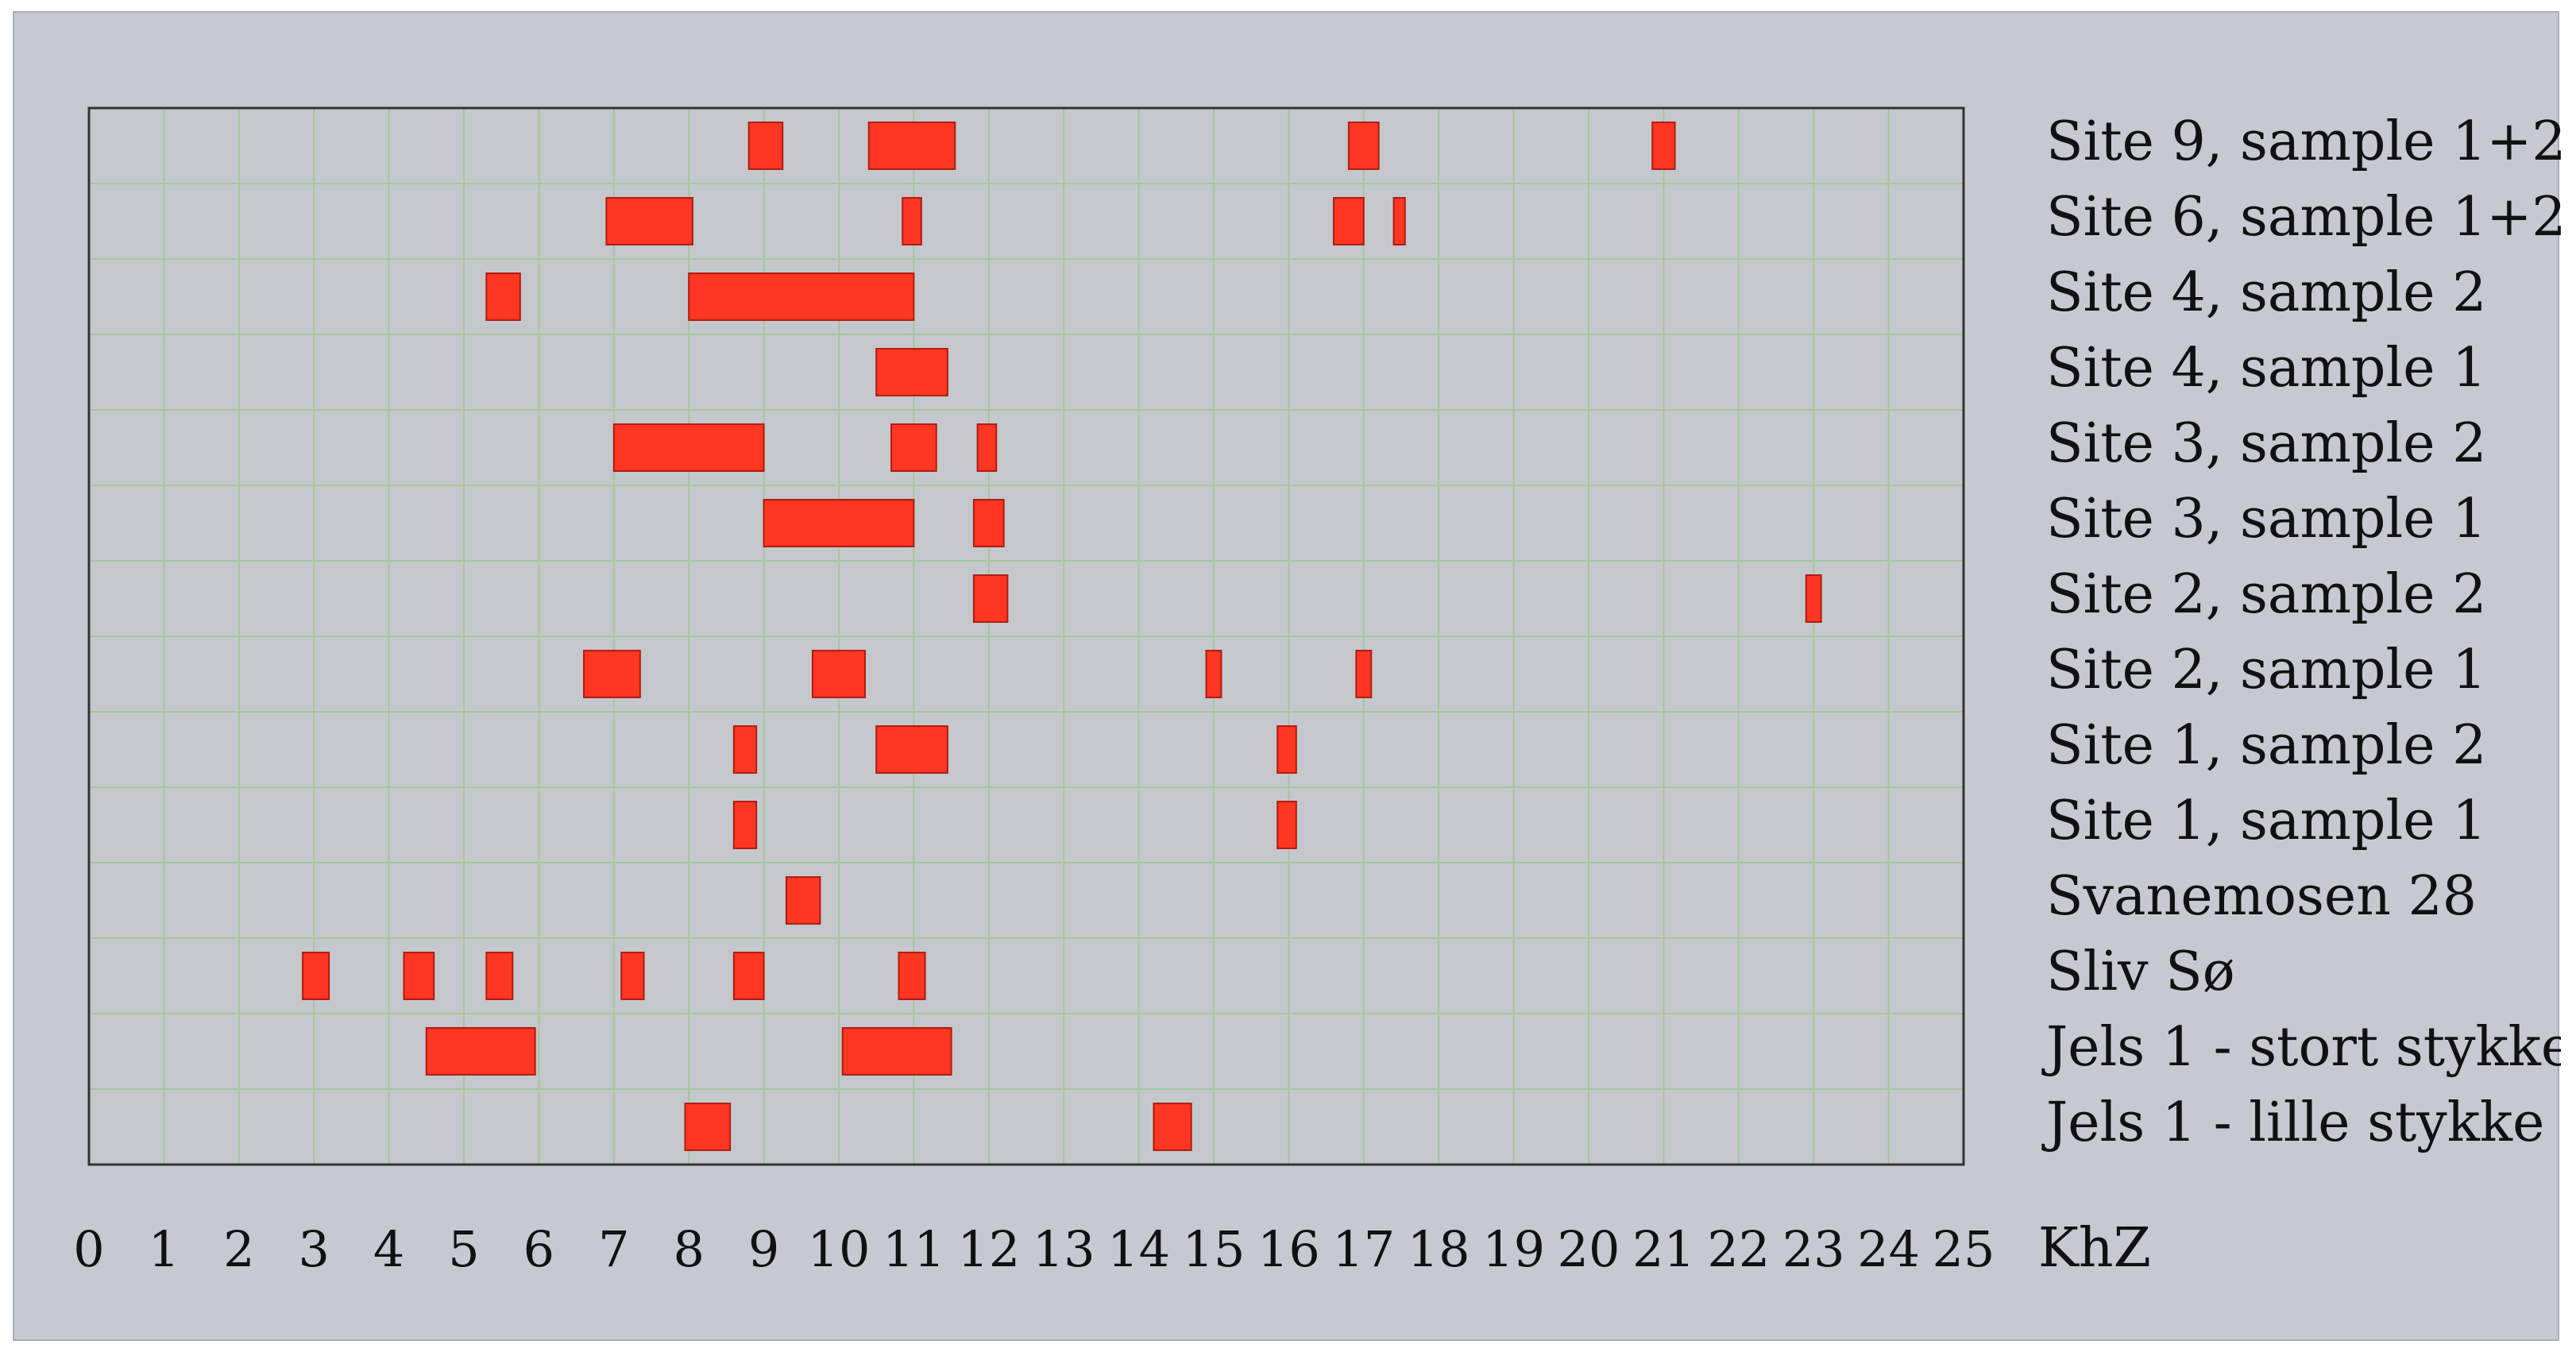 The image size is (2576, 1356). I want to click on x-tick-label: 14, so click(1138, 1249).